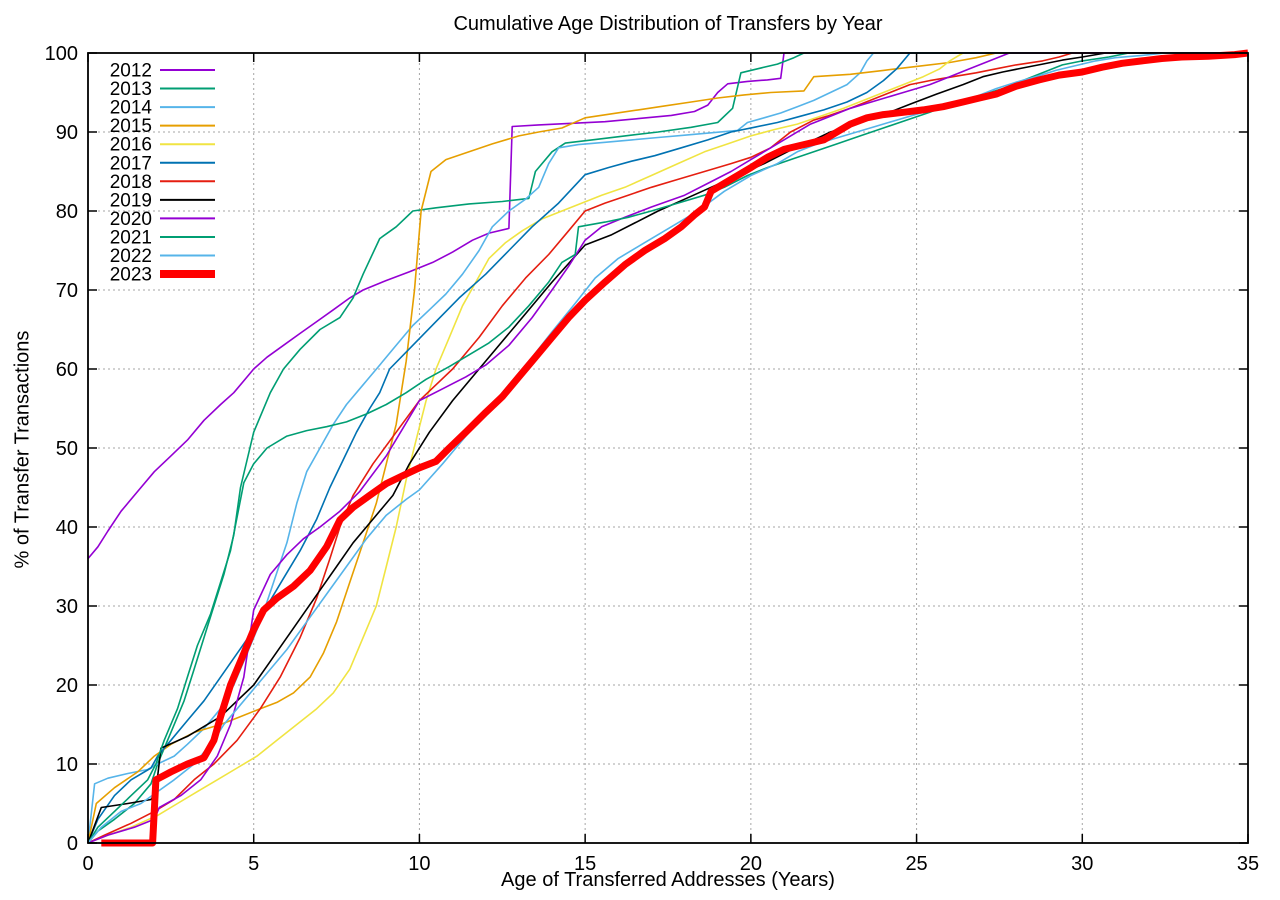 This screenshot has height=900, width=1280. I want to click on legend-label-2019: 2019, so click(131, 200).